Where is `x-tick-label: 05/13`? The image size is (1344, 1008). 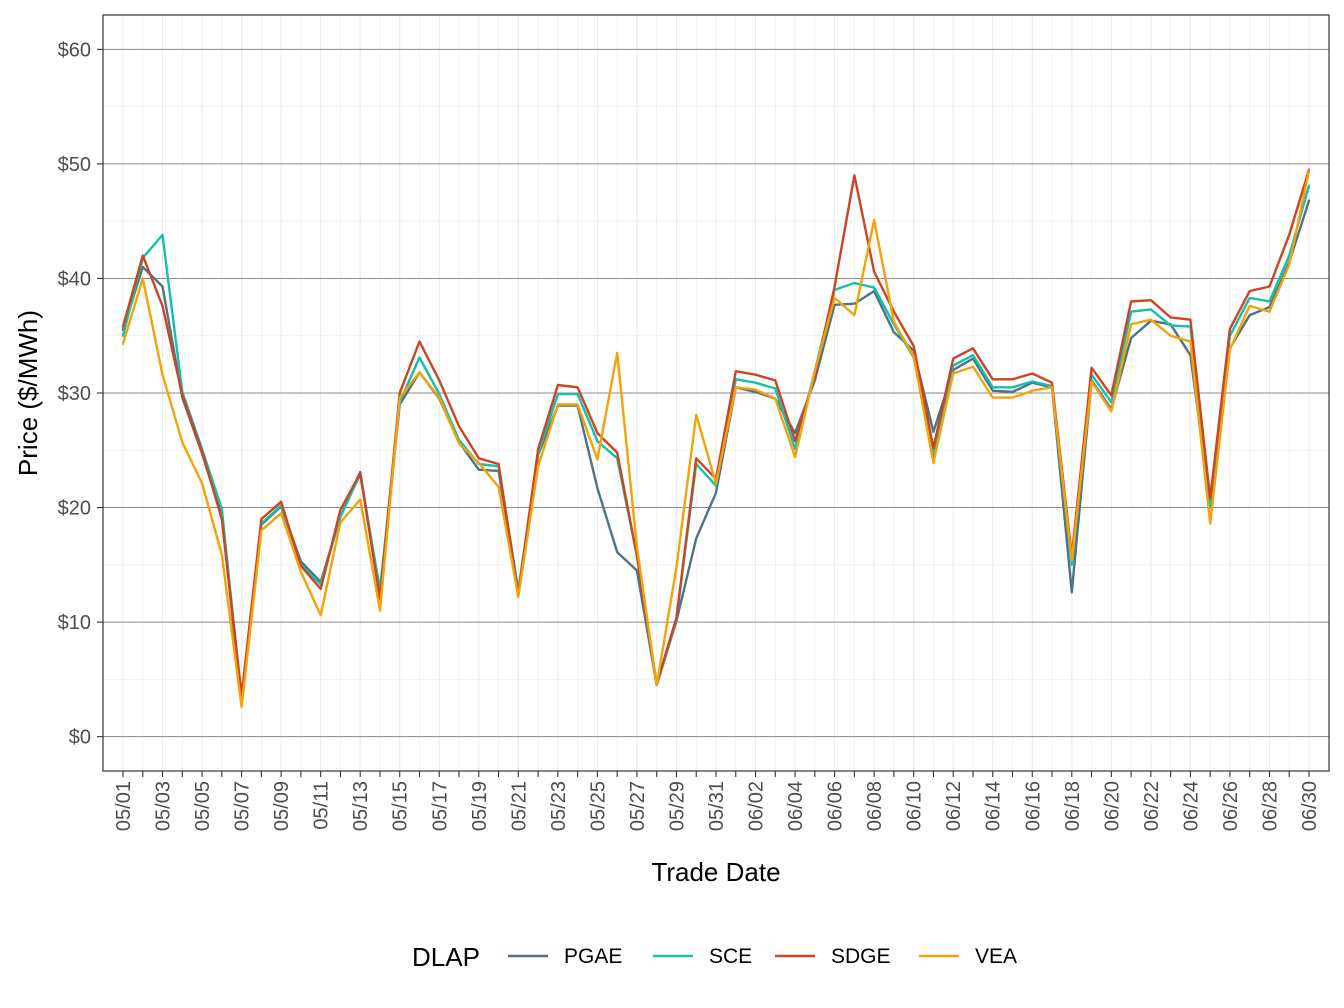 x-tick-label: 05/13 is located at coordinates (361, 806).